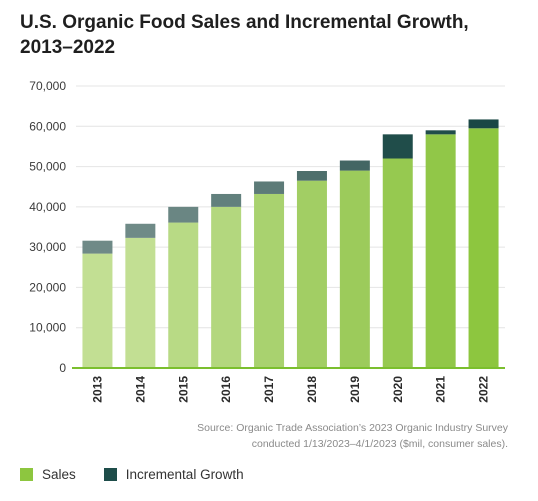 The height and width of the screenshot is (501, 538). Describe the element at coordinates (441, 389) in the screenshot. I see `x-tick-label: 2021` at that location.